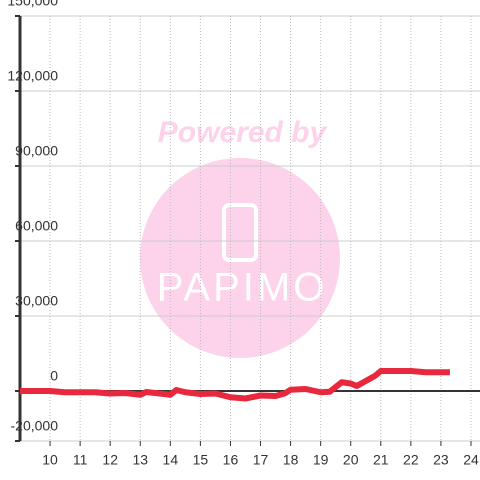 This screenshot has width=480, height=480. I want to click on x-tick-label: 14, so click(171, 460).